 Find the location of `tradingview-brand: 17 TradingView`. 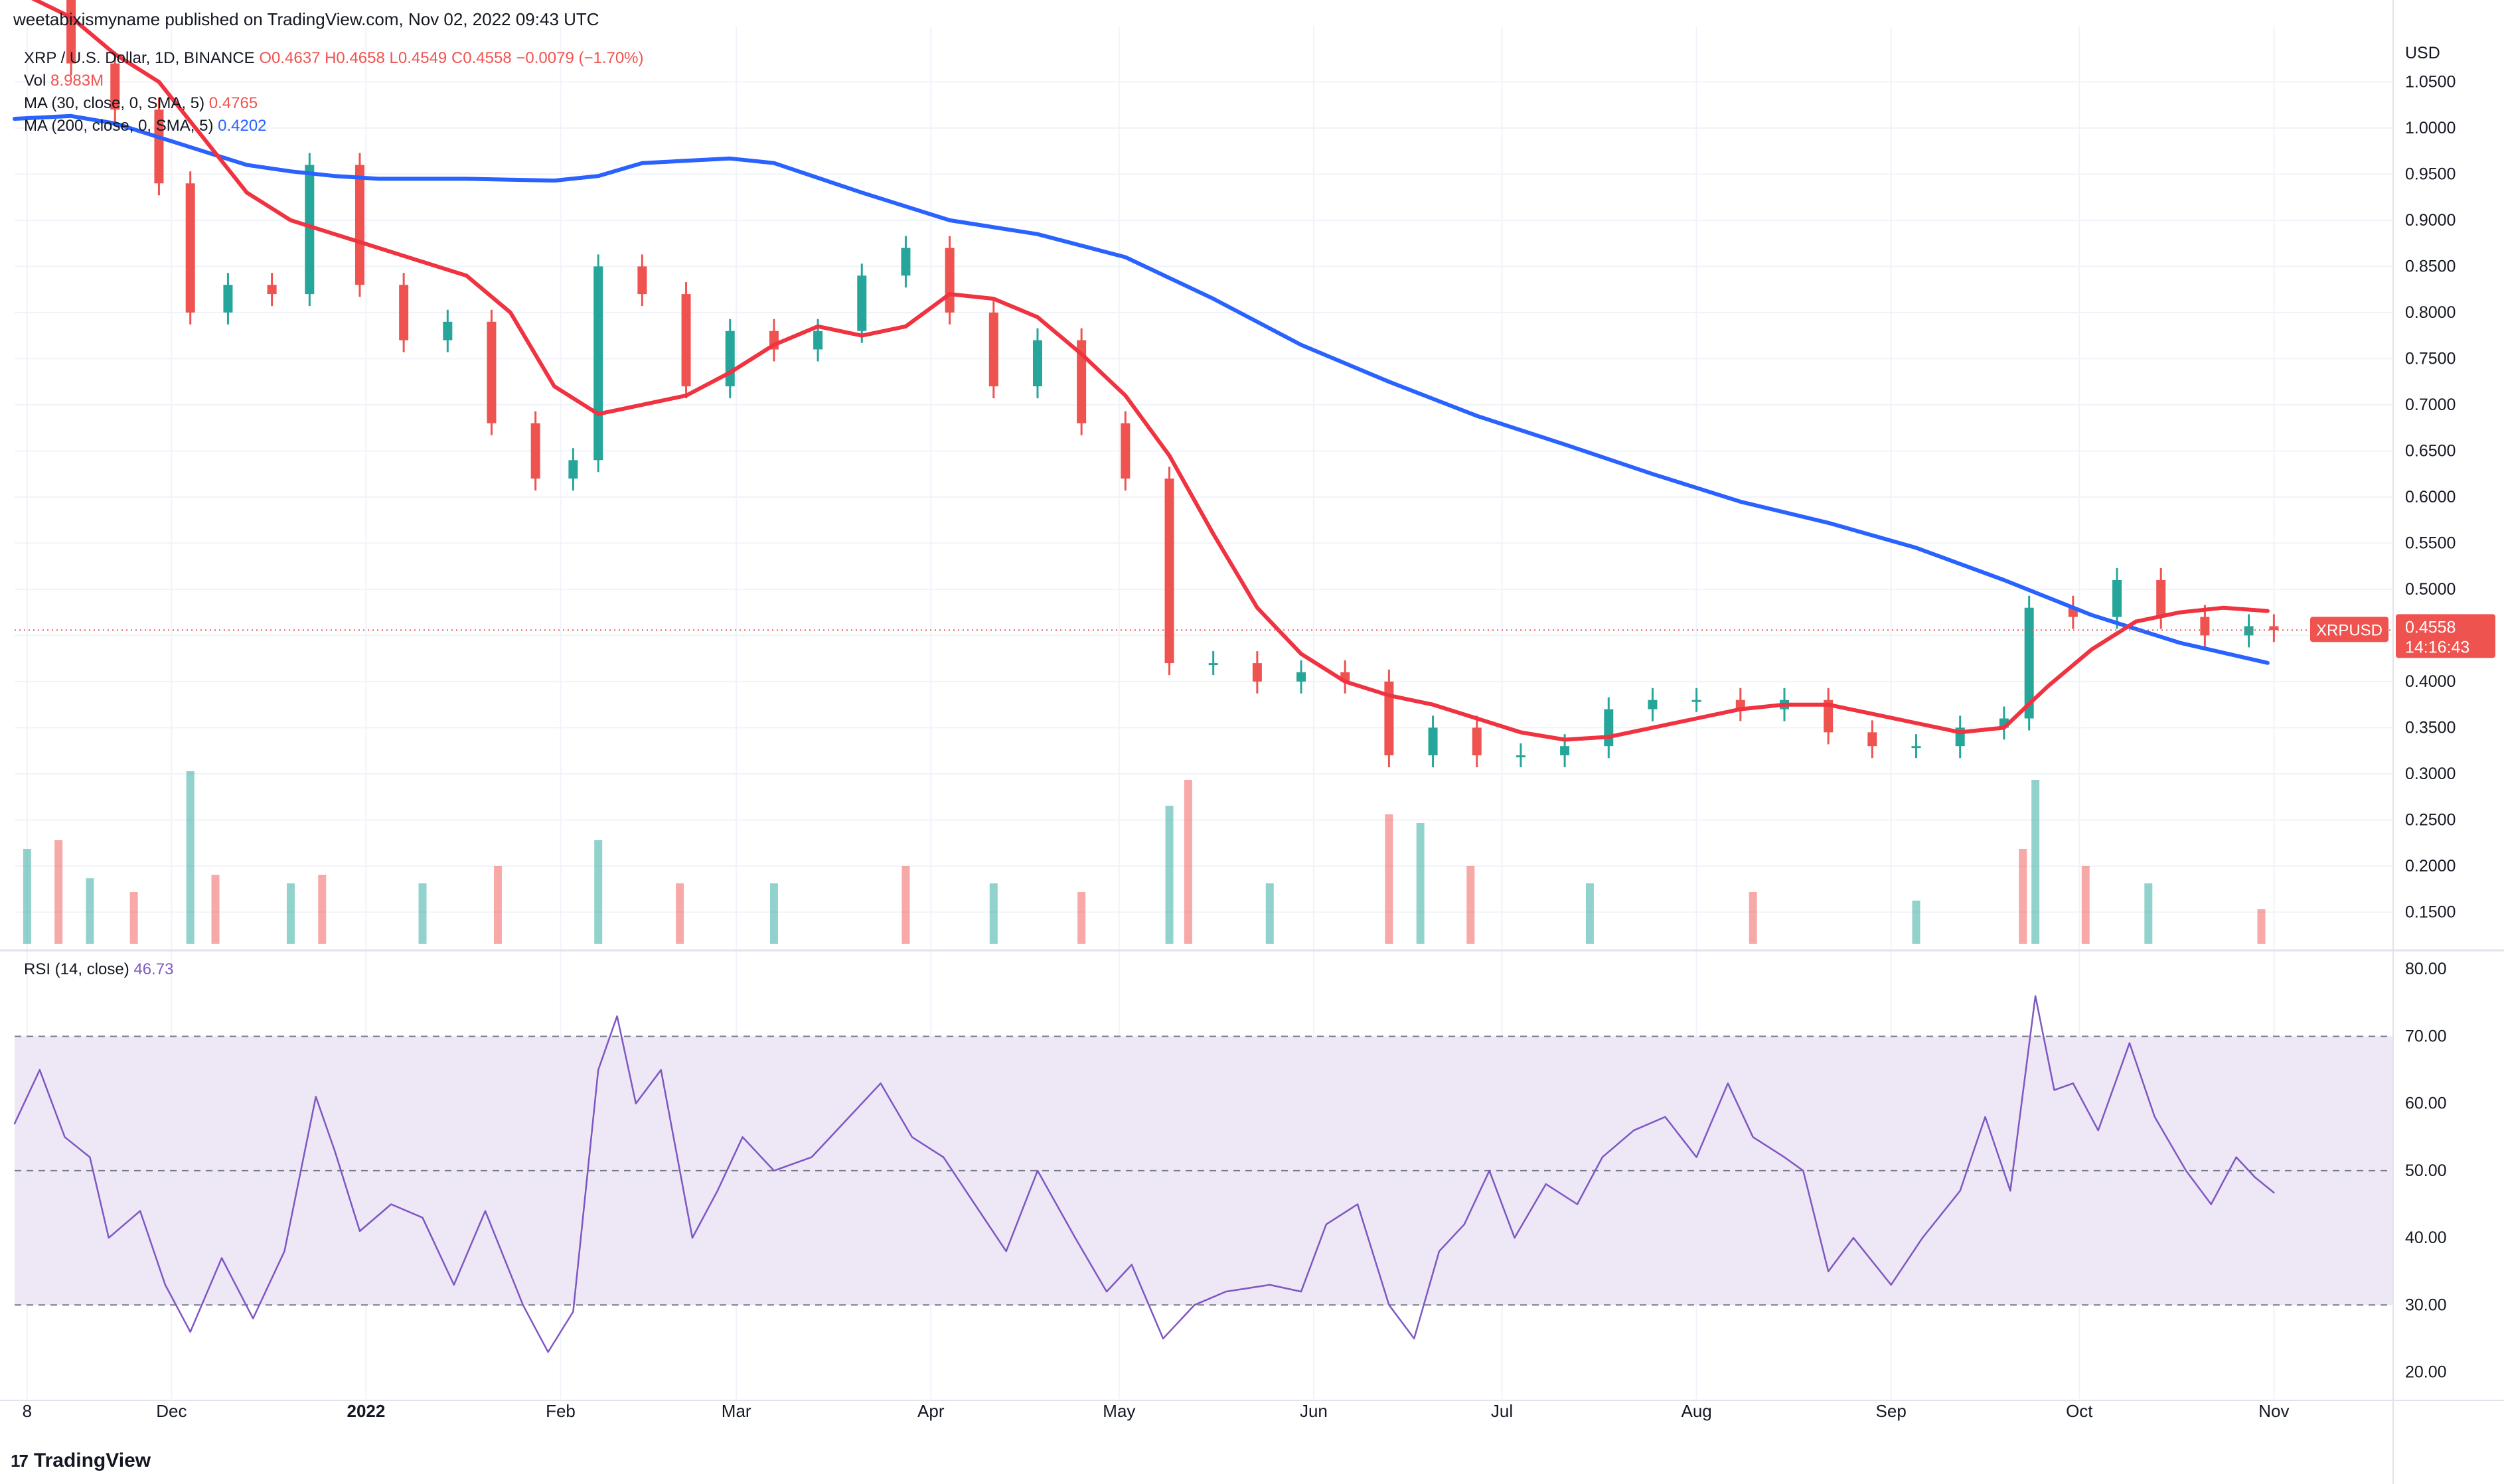

tradingview-brand: 17 TradingView is located at coordinates (81, 1460).